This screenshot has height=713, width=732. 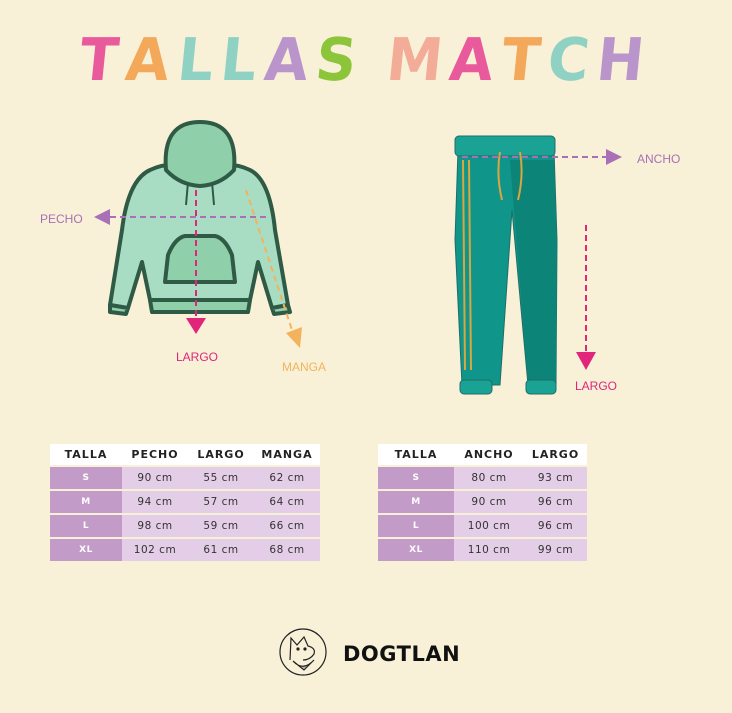 I want to click on value-cell: 98 cm, so click(x=155, y=526).